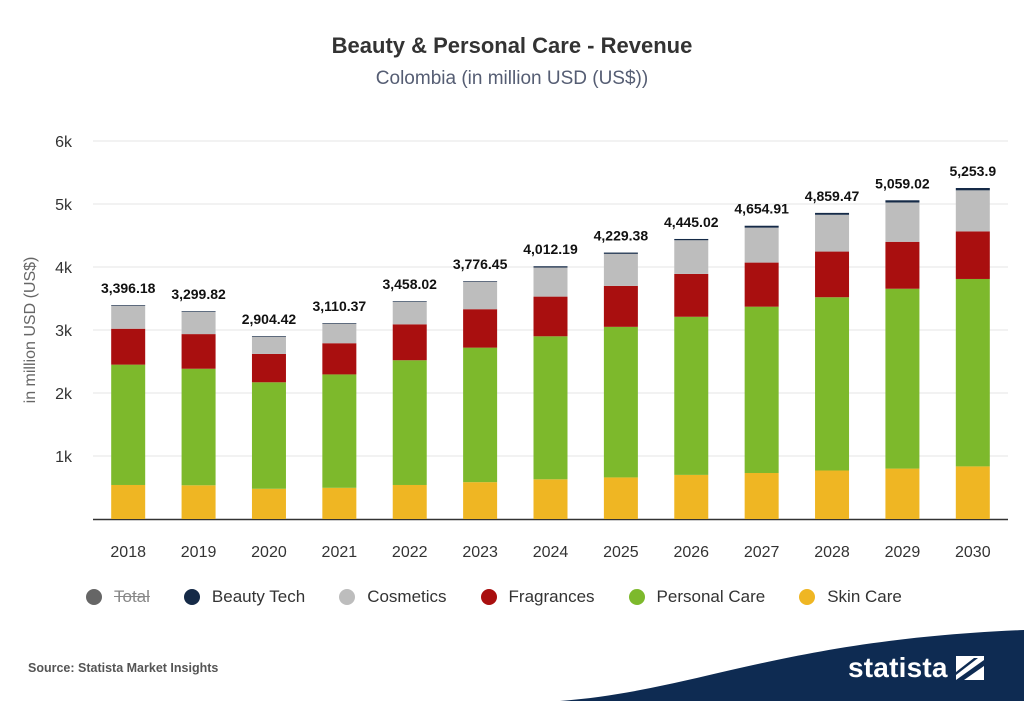 This screenshot has width=1024, height=701. I want to click on total-data-label: 5,059.02, so click(902, 183).